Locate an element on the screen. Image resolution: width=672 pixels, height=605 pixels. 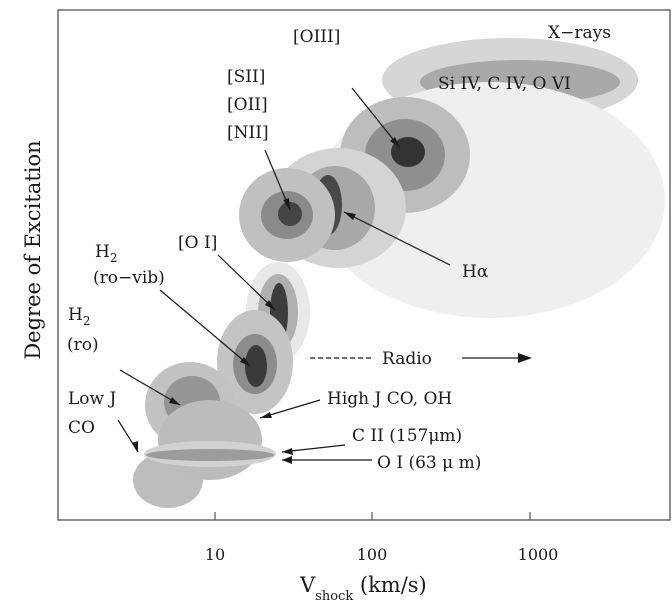
halpha-arrow is located at coordinates (397, 238).